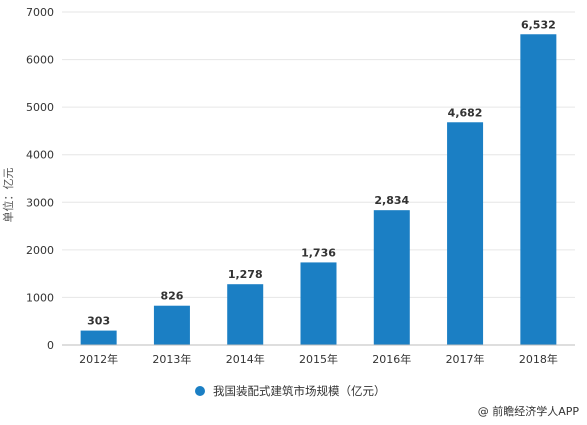 The height and width of the screenshot is (425, 587). What do you see at coordinates (245, 274) in the screenshot?
I see `data-label: 1,278` at bounding box center [245, 274].